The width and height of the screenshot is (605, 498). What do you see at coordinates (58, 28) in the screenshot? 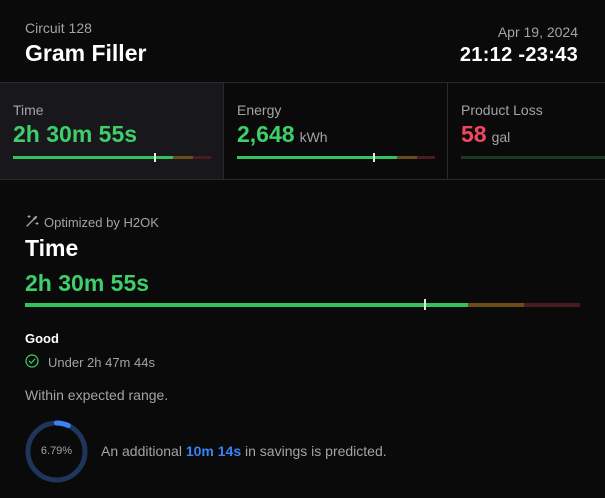
I see `circuit-label: Circuit 128` at bounding box center [58, 28].